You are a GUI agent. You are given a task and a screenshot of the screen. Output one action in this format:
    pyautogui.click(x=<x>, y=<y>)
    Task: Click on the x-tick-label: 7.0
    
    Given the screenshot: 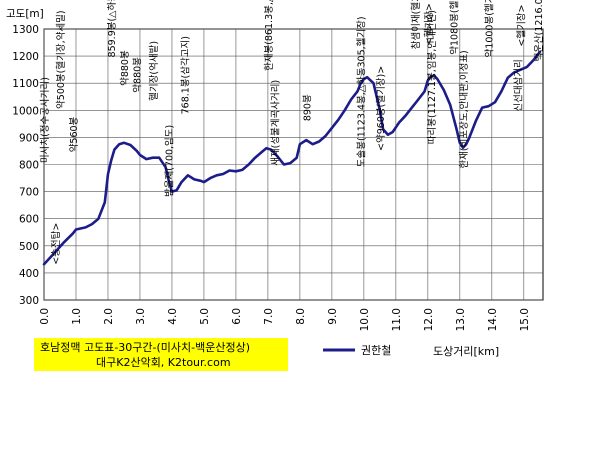 What is the action you would take?
    pyautogui.click(x=269, y=316)
    